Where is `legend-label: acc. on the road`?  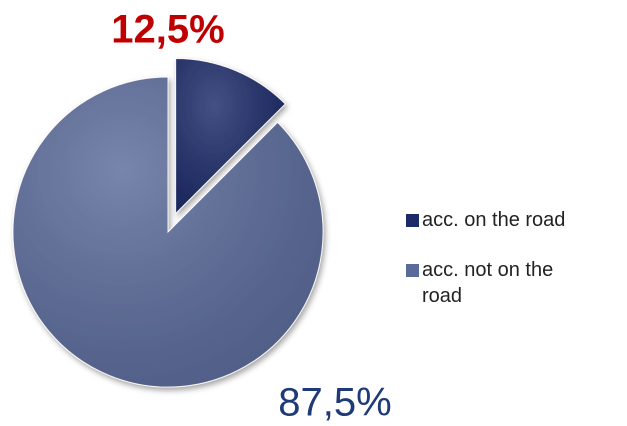 legend-label: acc. on the road is located at coordinates (494, 220).